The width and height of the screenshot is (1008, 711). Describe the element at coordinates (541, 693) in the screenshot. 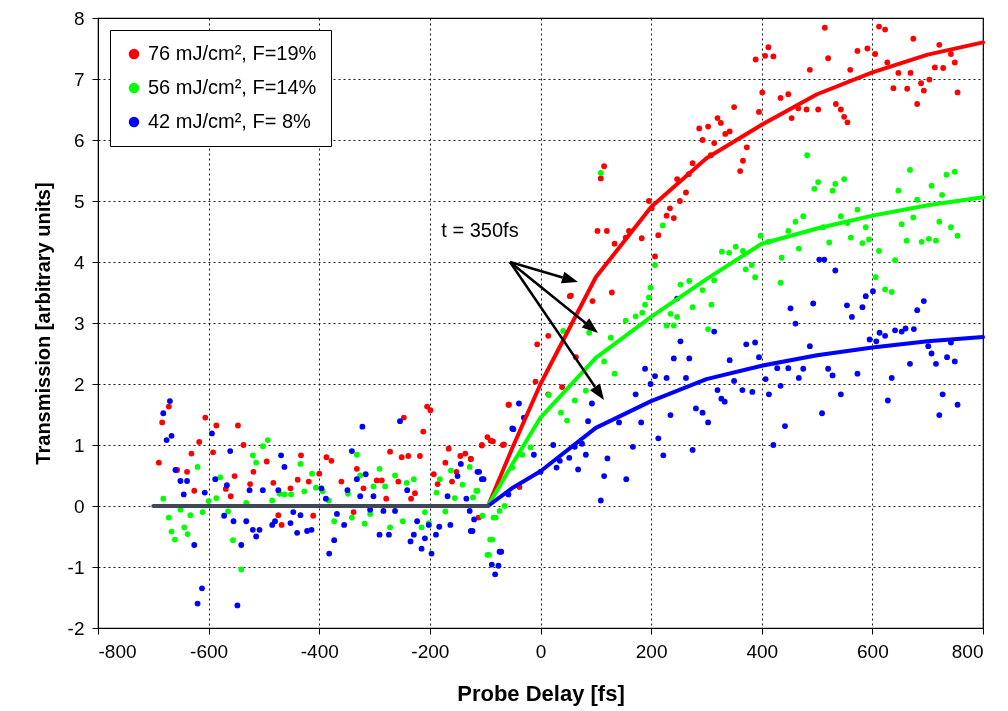

I see `x-axis-title: Probe Delay [fs]` at that location.